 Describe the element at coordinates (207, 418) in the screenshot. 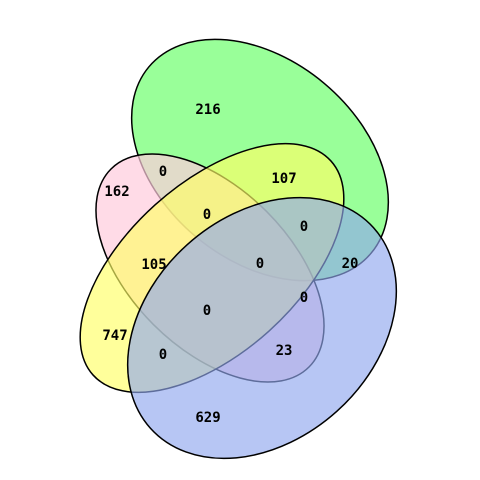

I see `label-blue-only: 629` at that location.